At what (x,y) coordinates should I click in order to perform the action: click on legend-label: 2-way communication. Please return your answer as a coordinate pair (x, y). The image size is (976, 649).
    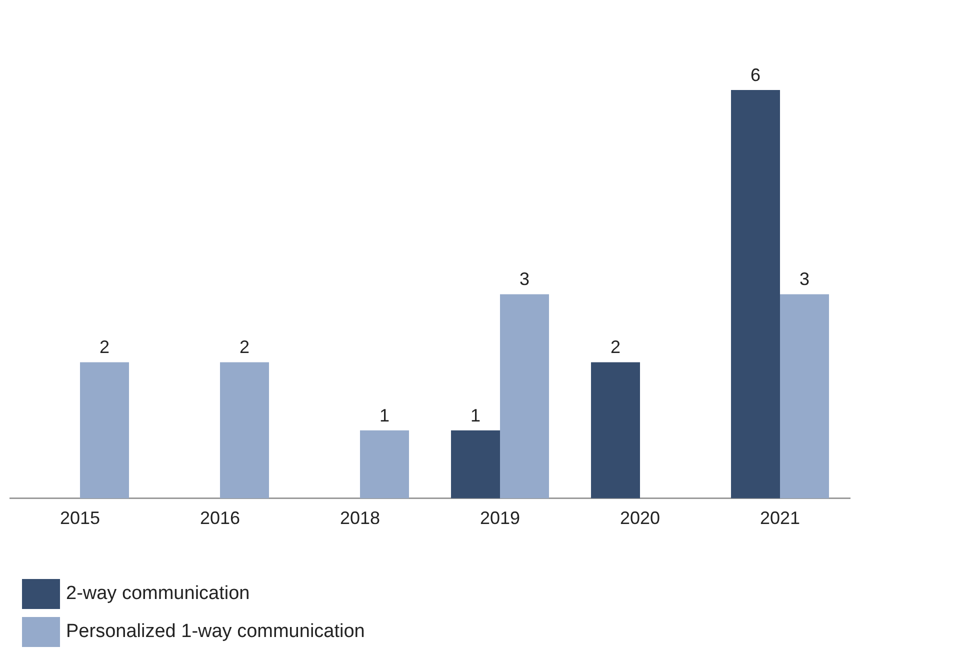
    Looking at the image, I should click on (158, 594).